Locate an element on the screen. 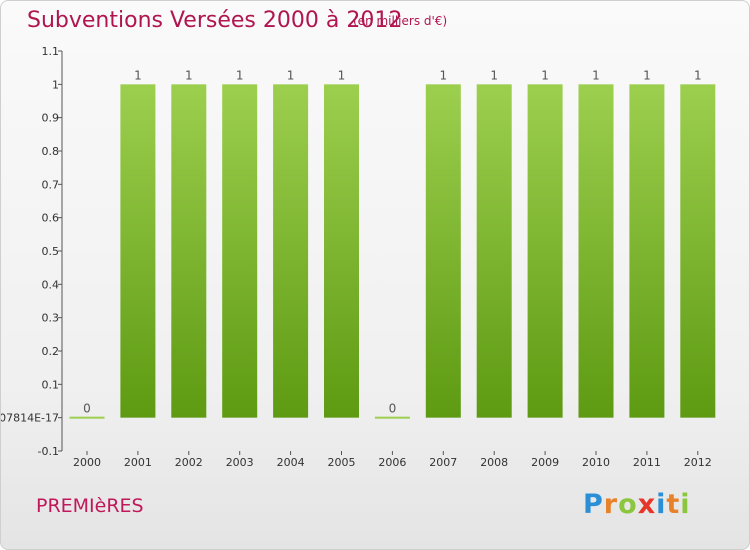 The height and width of the screenshot is (550, 750). y-tick-label: 1.3877787807814E-17 is located at coordinates (30, 418).